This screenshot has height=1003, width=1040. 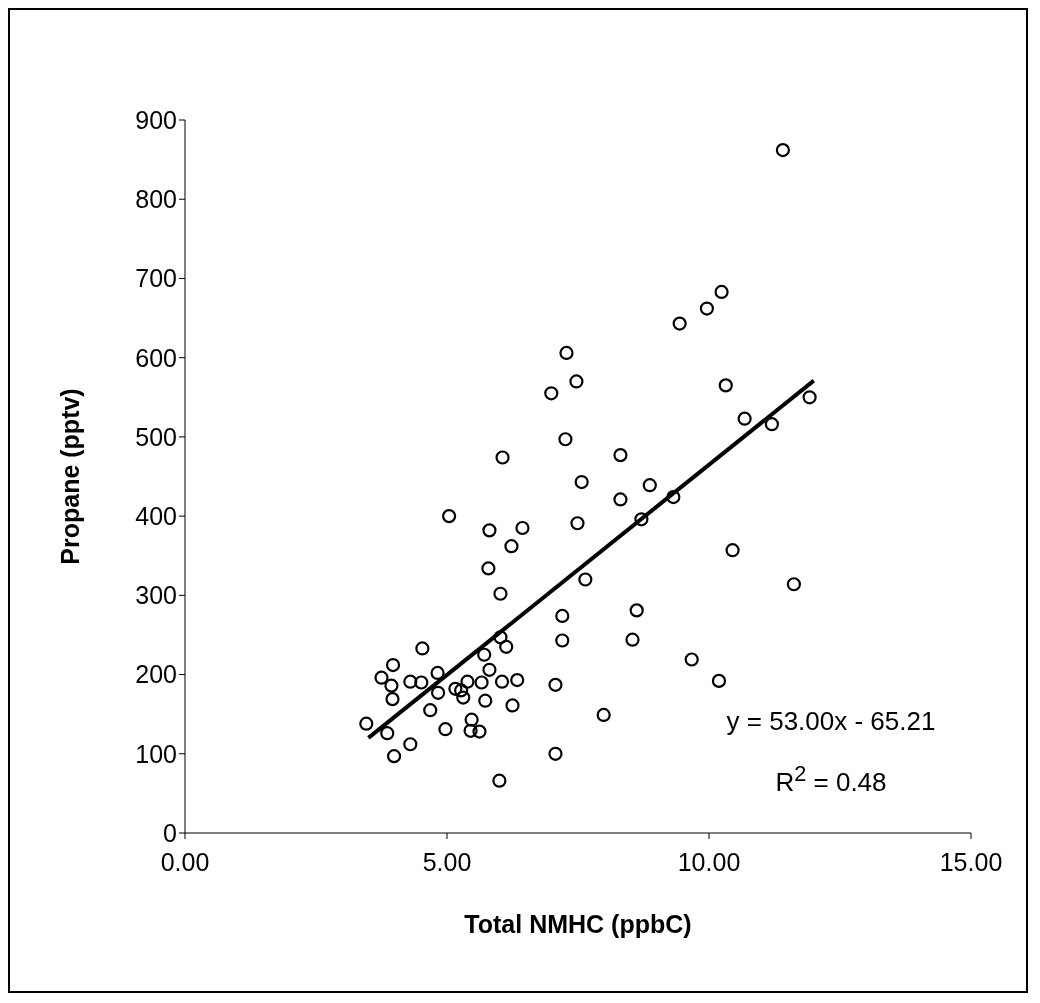 I want to click on y-tick-label: 400, so click(x=156, y=515).